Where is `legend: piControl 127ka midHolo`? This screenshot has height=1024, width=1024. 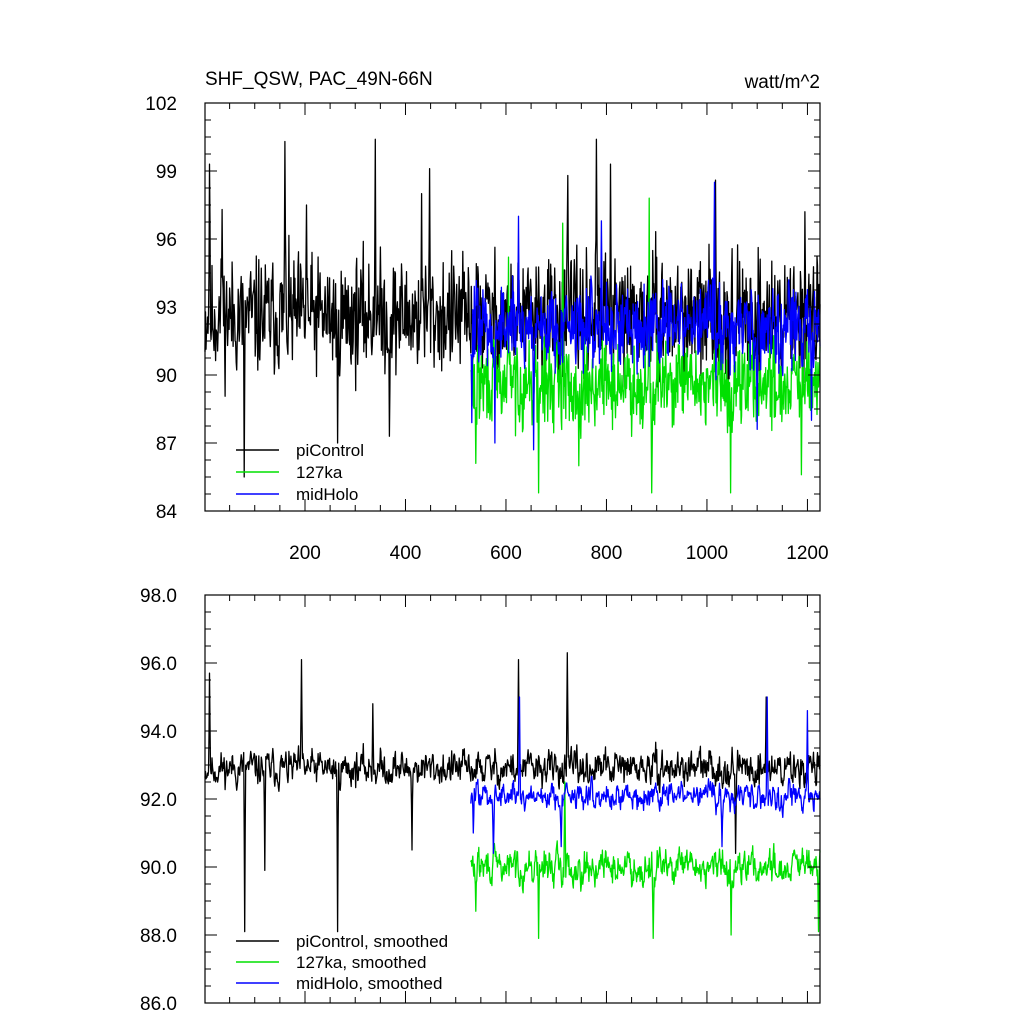
legend: piControl 127ka midHolo is located at coordinates (300, 472).